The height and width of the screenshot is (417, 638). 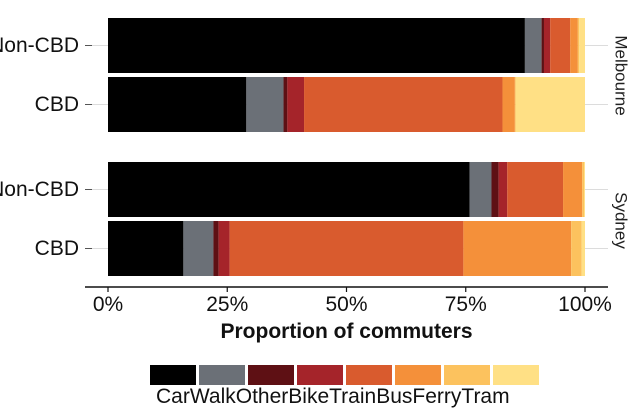 I want to click on facet-label-sydney: Sydney, so click(x=621, y=220).